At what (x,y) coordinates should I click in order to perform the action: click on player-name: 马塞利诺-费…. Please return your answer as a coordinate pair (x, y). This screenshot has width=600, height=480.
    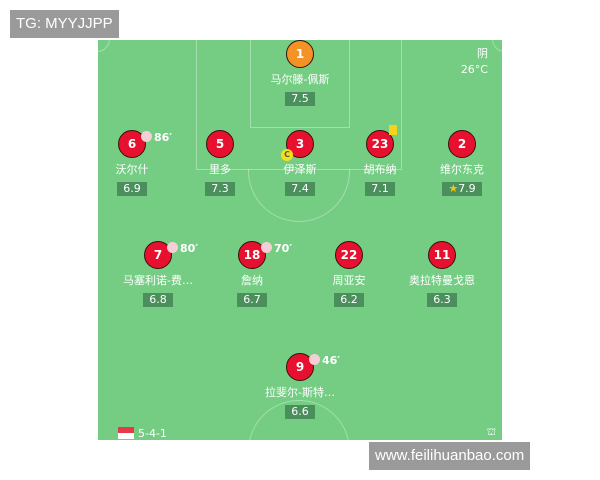
    Looking at the image, I should click on (158, 280).